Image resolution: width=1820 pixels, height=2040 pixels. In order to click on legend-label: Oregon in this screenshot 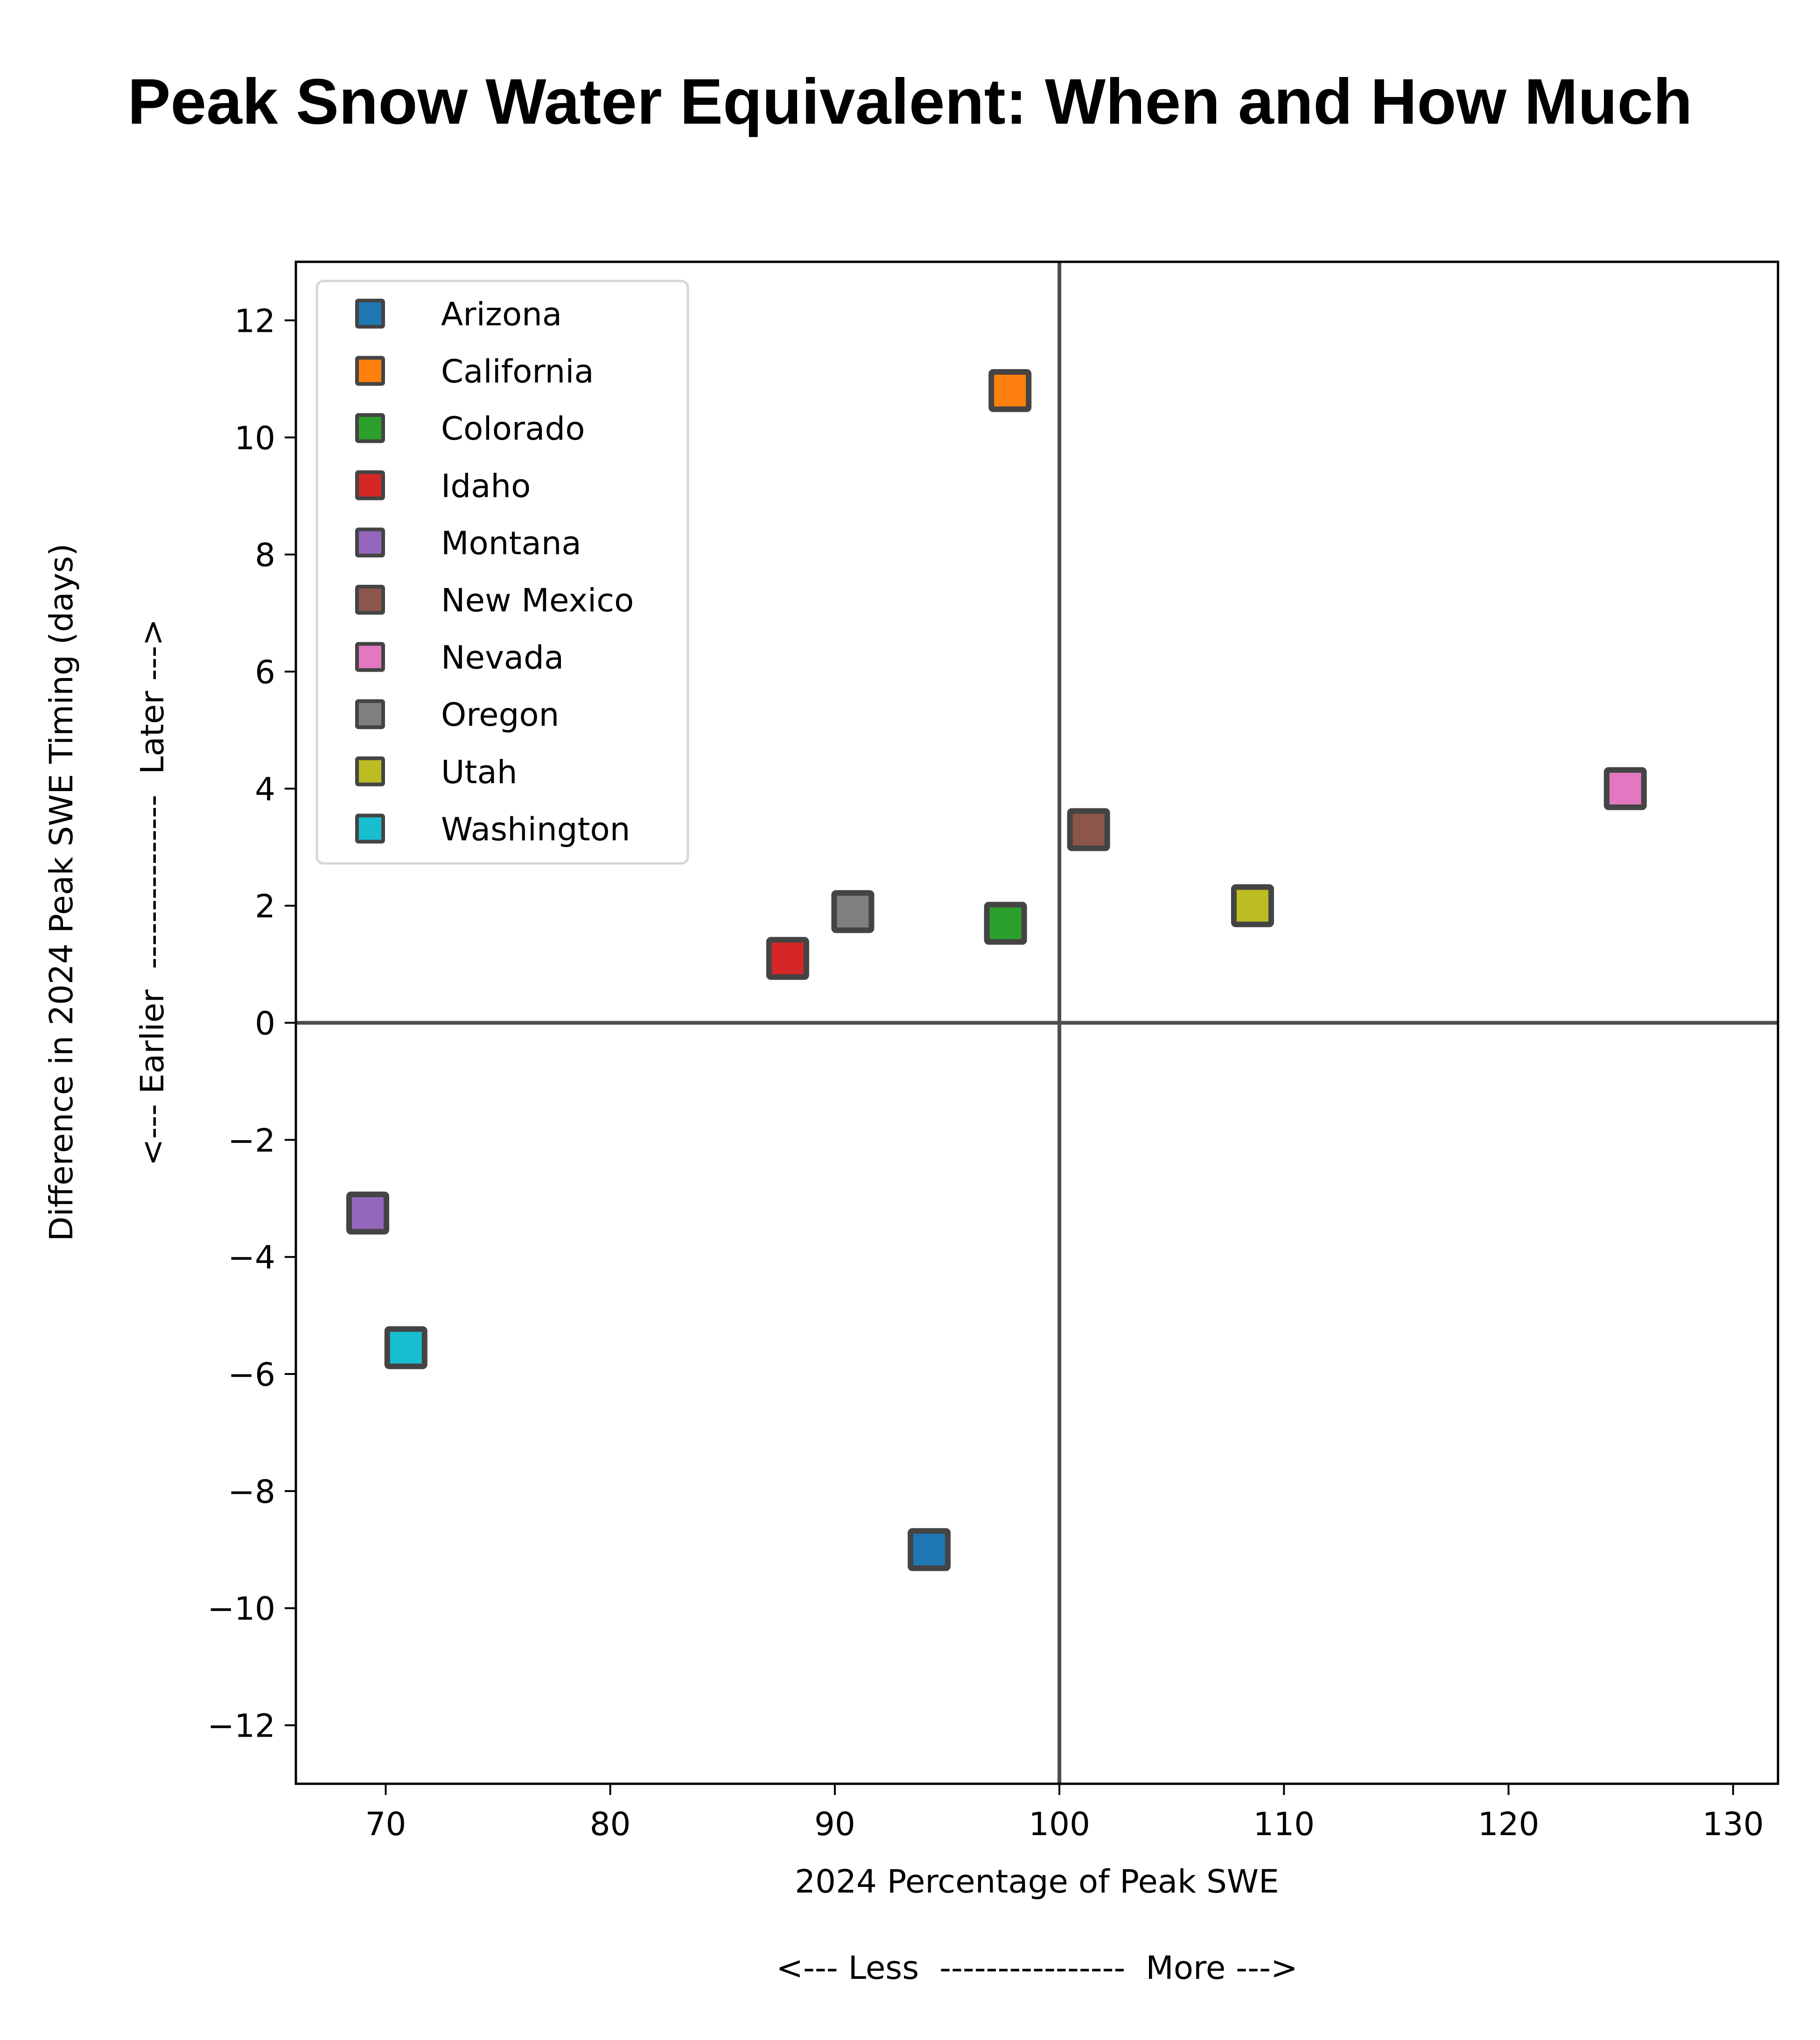, I will do `click(500, 715)`.